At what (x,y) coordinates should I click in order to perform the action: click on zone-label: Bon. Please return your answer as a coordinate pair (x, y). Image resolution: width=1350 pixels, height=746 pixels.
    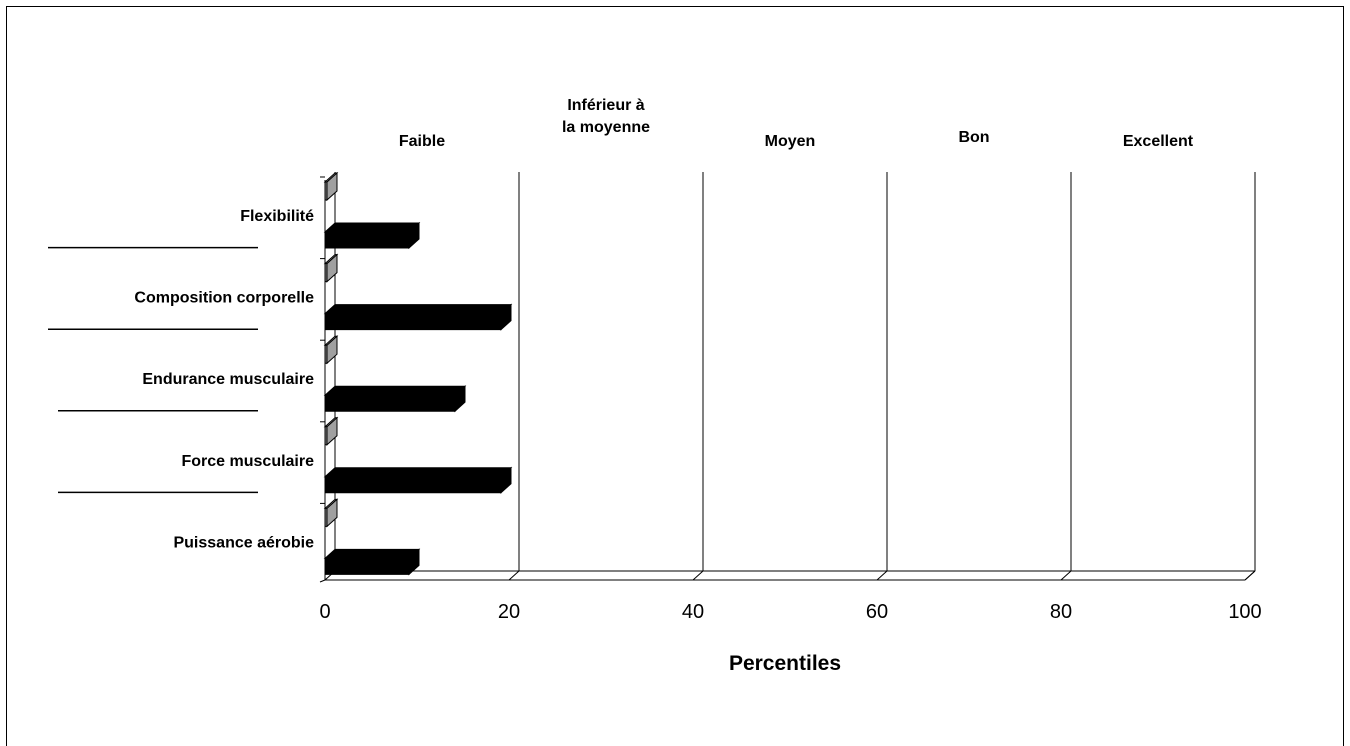
    Looking at the image, I should click on (973, 137).